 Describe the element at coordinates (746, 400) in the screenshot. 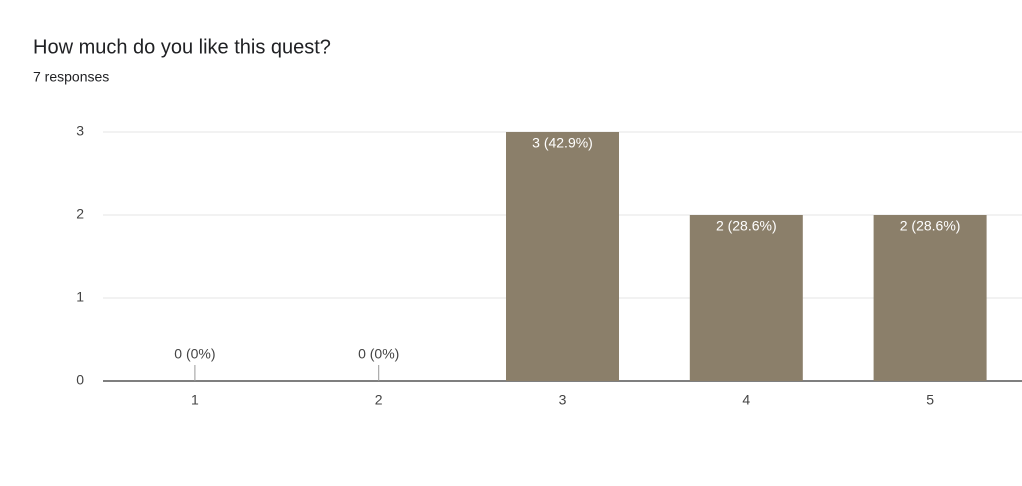

I see `x-tick-label: 4` at that location.